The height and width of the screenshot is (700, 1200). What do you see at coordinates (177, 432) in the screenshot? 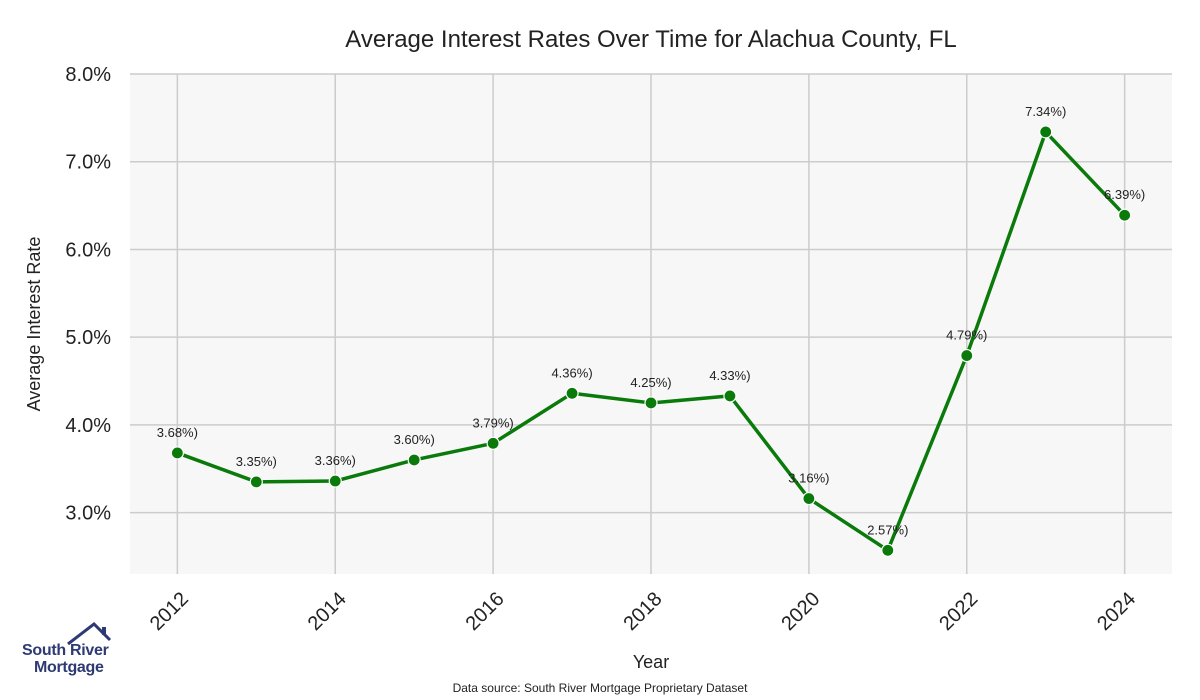
I see `data-label: 3.68%)` at bounding box center [177, 432].